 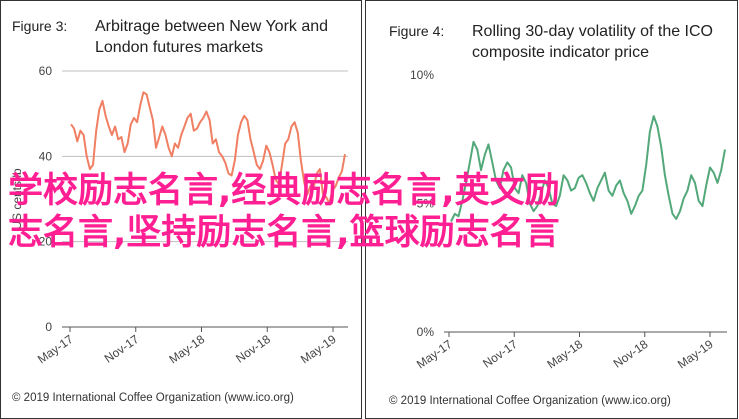 What do you see at coordinates (55, 349) in the screenshot?
I see `fig3-x-tick-label: May-17` at bounding box center [55, 349].